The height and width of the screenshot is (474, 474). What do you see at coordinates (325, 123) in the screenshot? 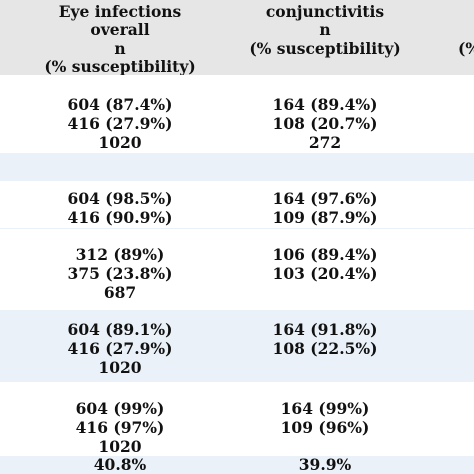
I see `cell-line: 108 (20.7%)` at bounding box center [325, 123].